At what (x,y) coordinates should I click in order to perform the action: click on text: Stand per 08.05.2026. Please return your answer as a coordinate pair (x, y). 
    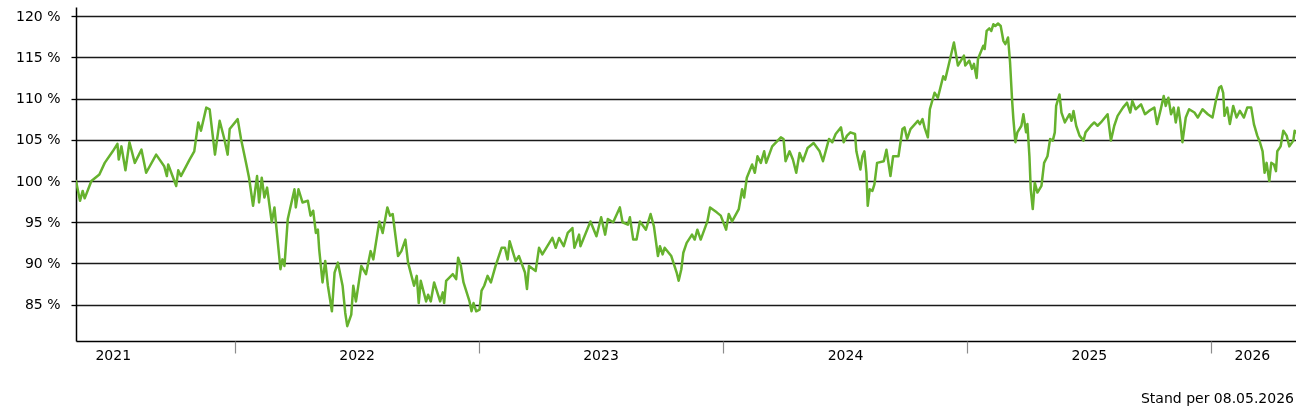
    Looking at the image, I should click on (1217, 398).